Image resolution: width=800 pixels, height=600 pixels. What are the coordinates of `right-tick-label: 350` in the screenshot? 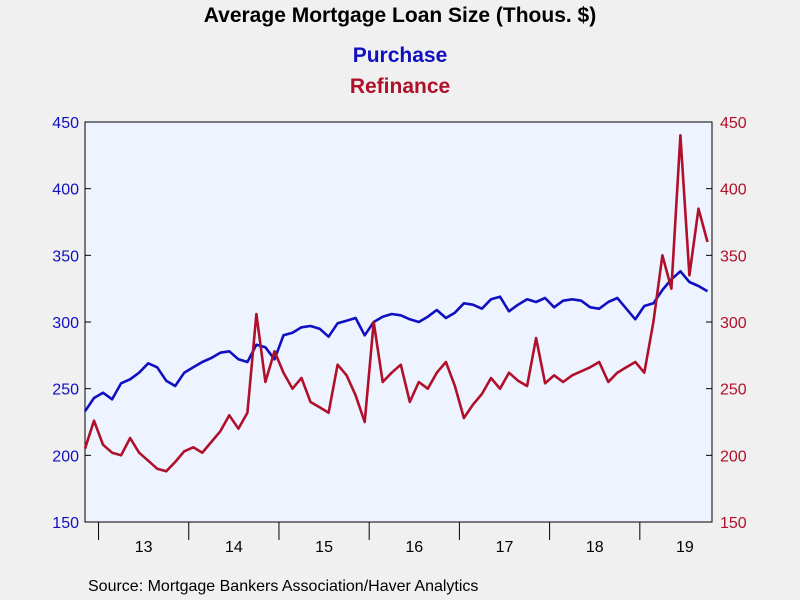 It's located at (733, 256).